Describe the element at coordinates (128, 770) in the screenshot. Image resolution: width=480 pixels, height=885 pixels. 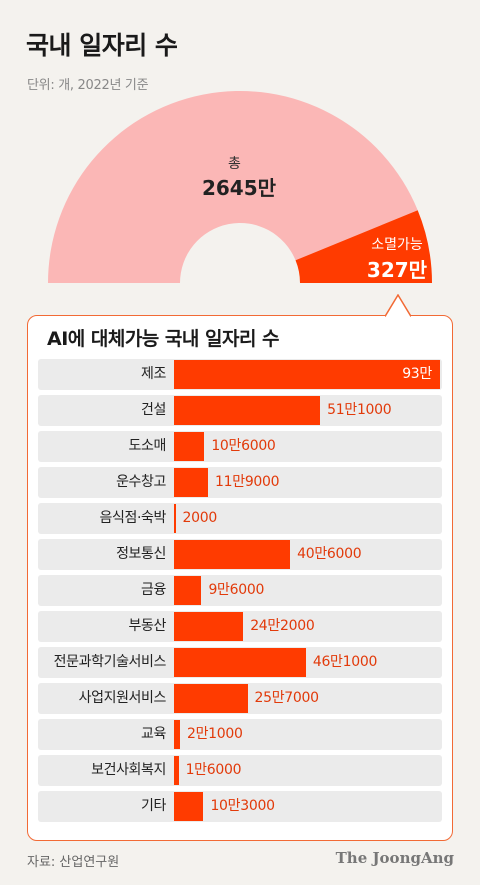
I see `bar-category-label: 보건사회복지` at that location.